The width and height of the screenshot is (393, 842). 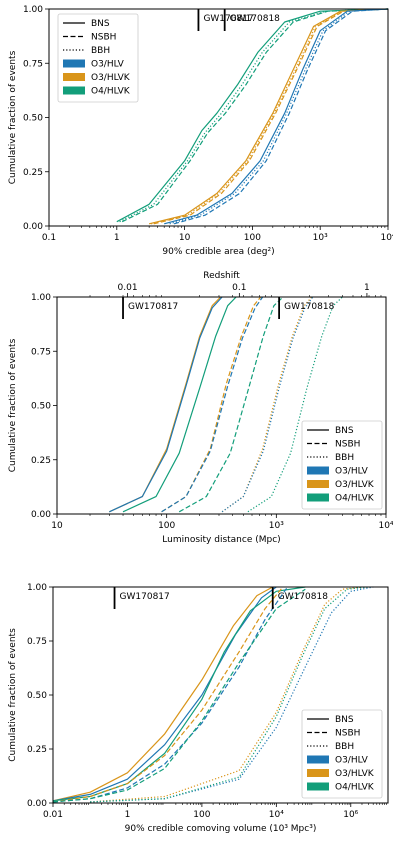 I want to click on x-tick-label: 0.1, so click(x=49, y=238).